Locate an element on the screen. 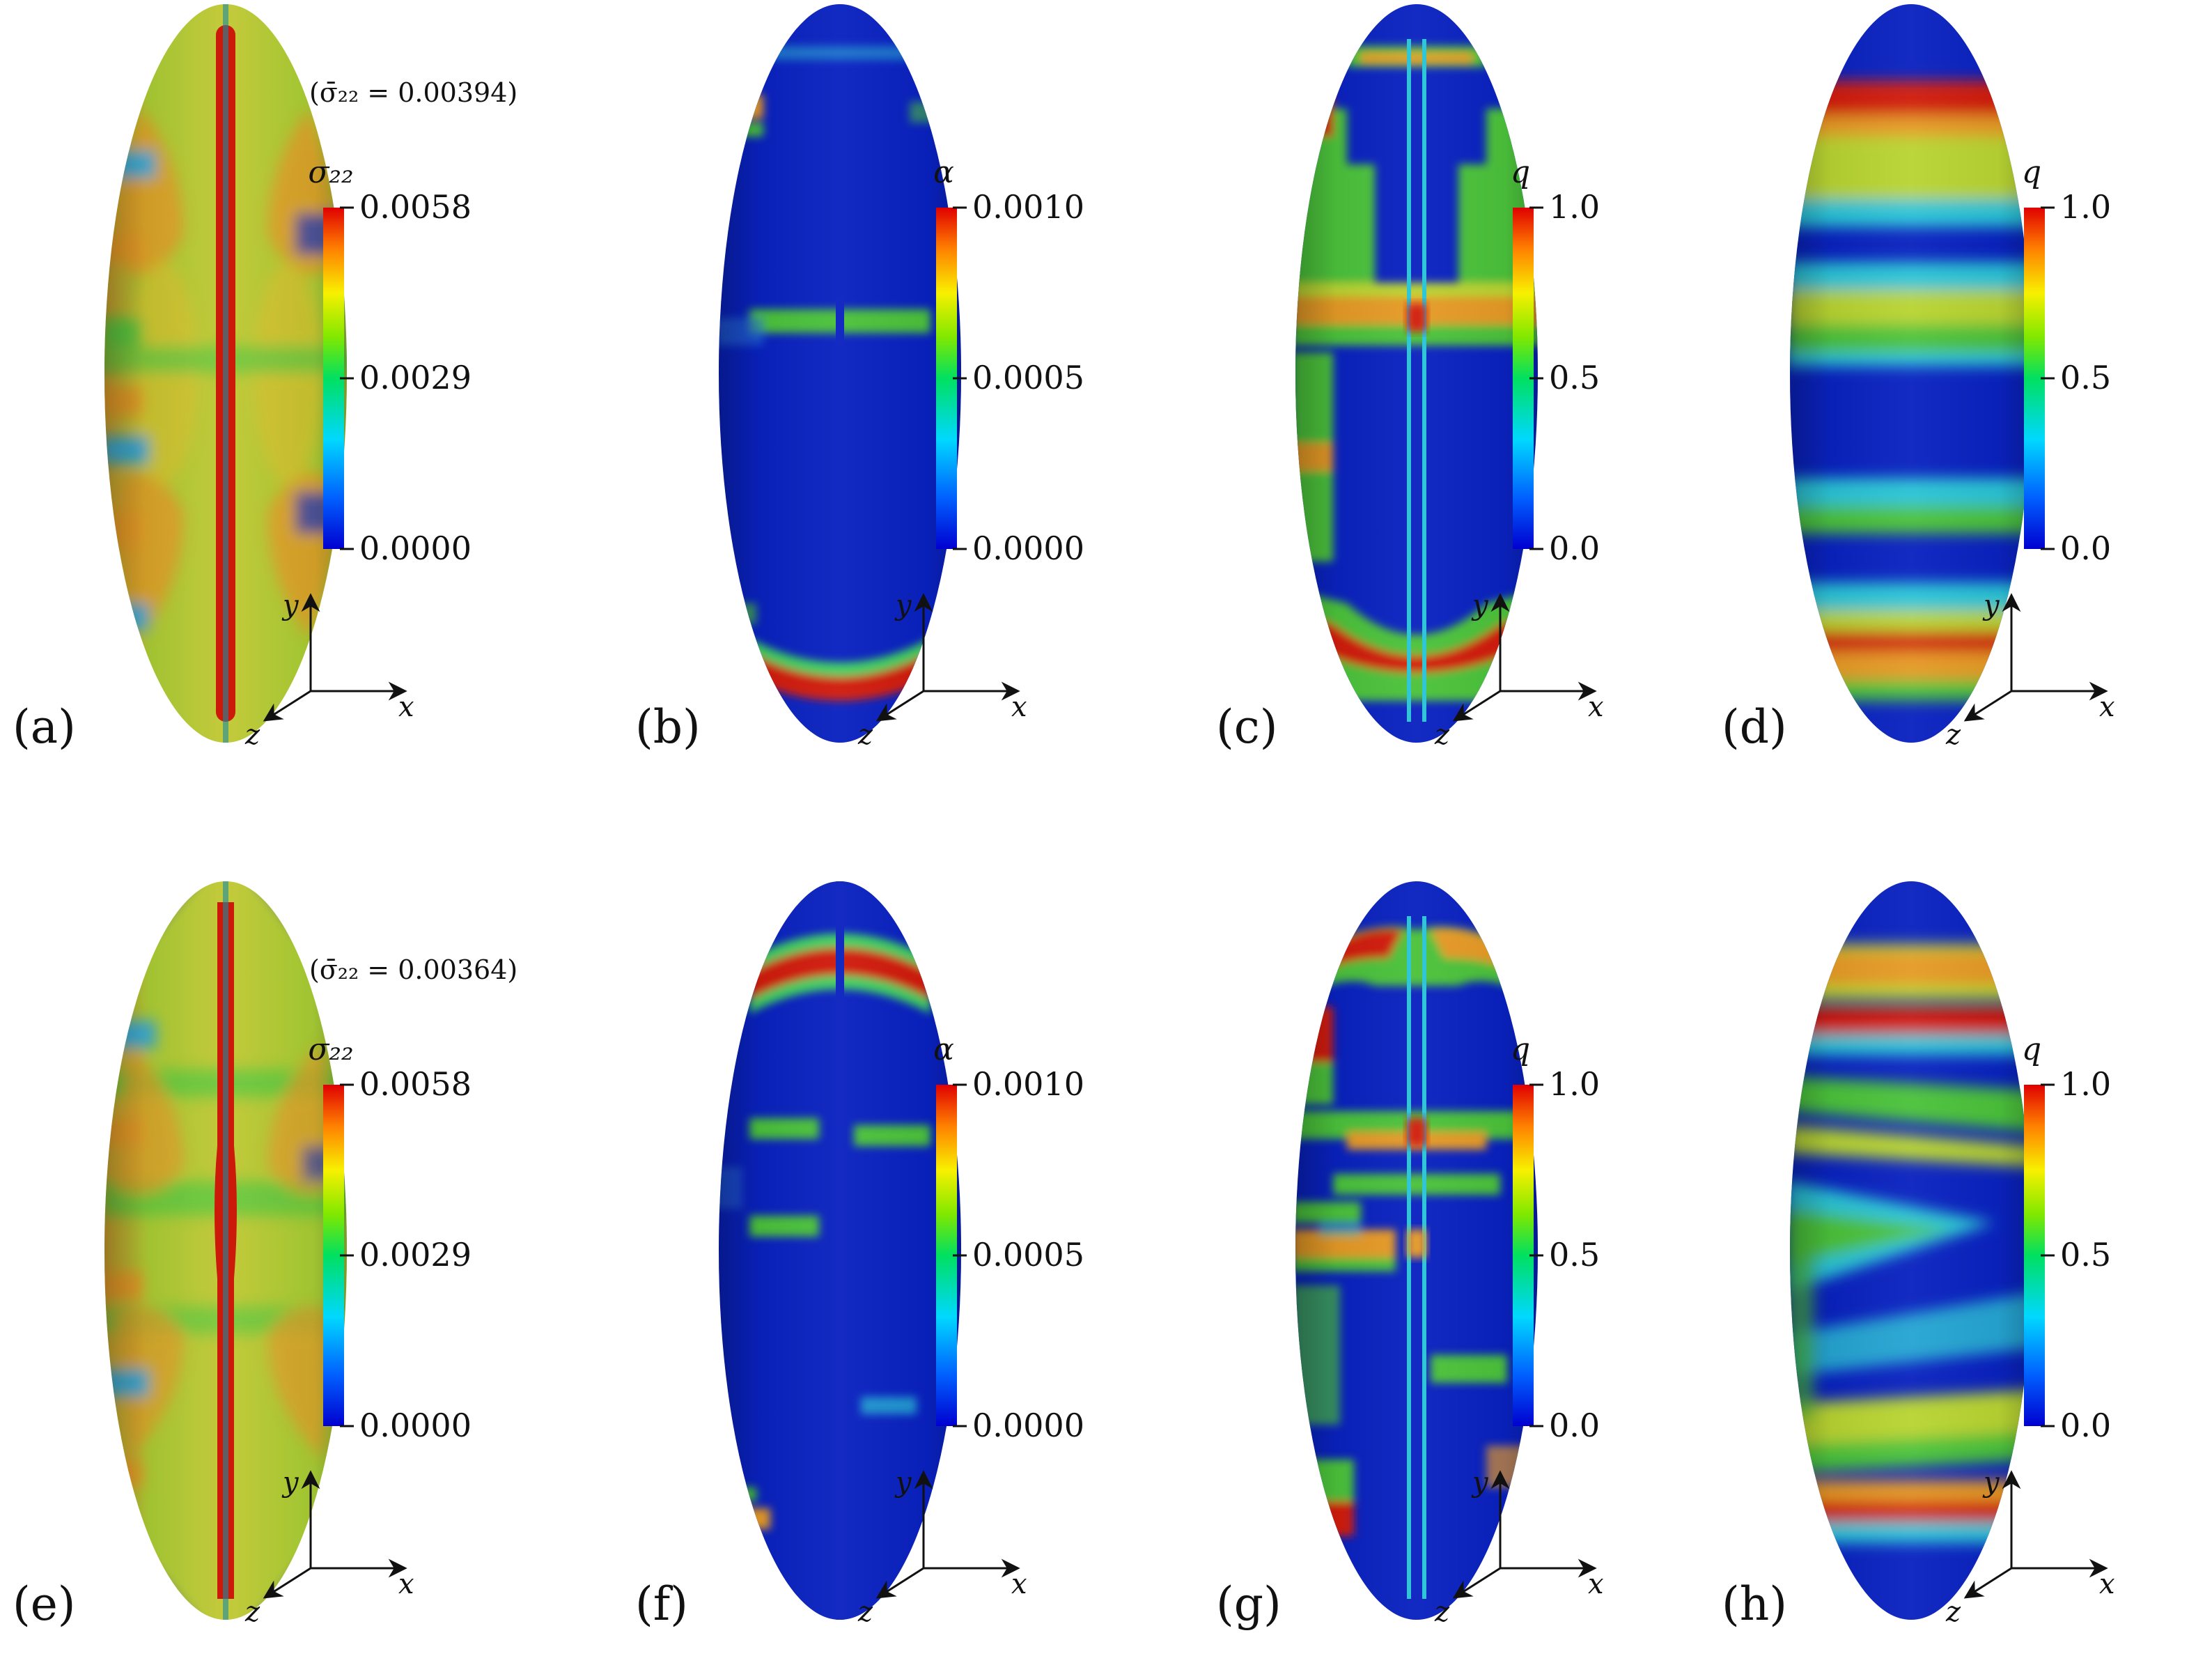 Image resolution: width=2212 pixels, height=1656 pixels. panel-label: (g) is located at coordinates (1249, 1604).